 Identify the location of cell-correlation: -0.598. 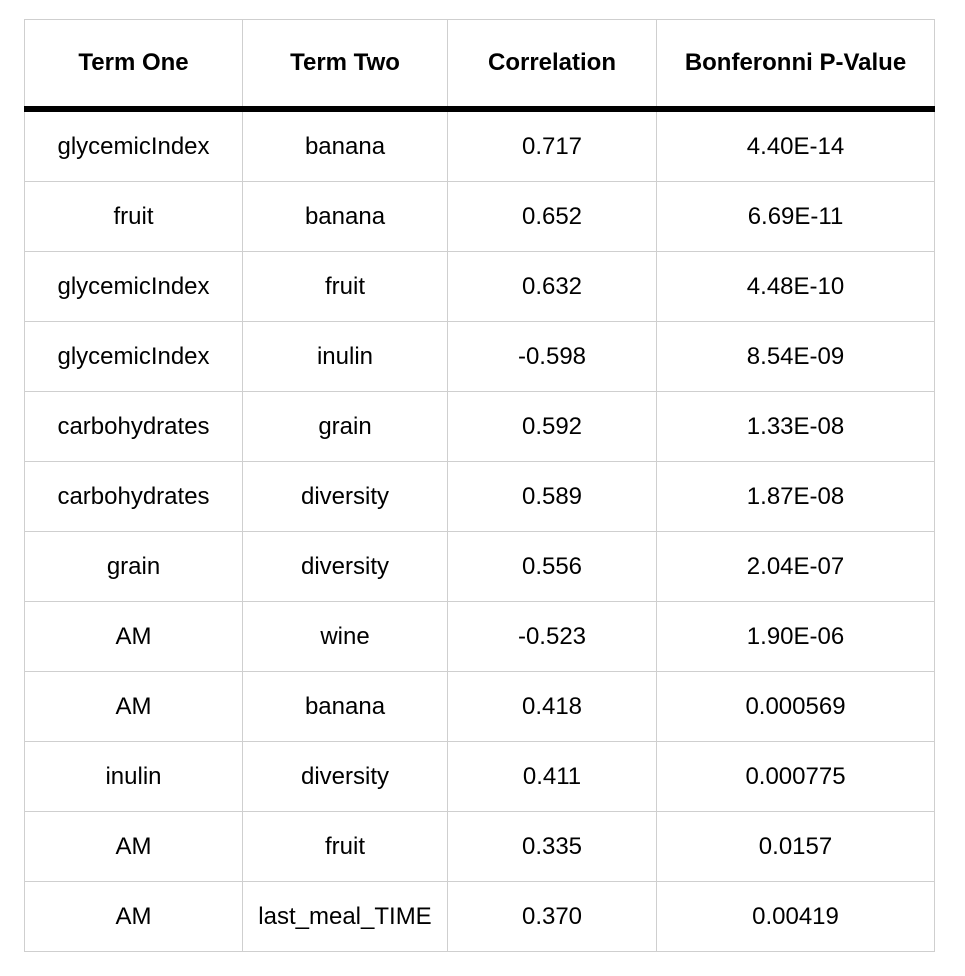
(552, 356).